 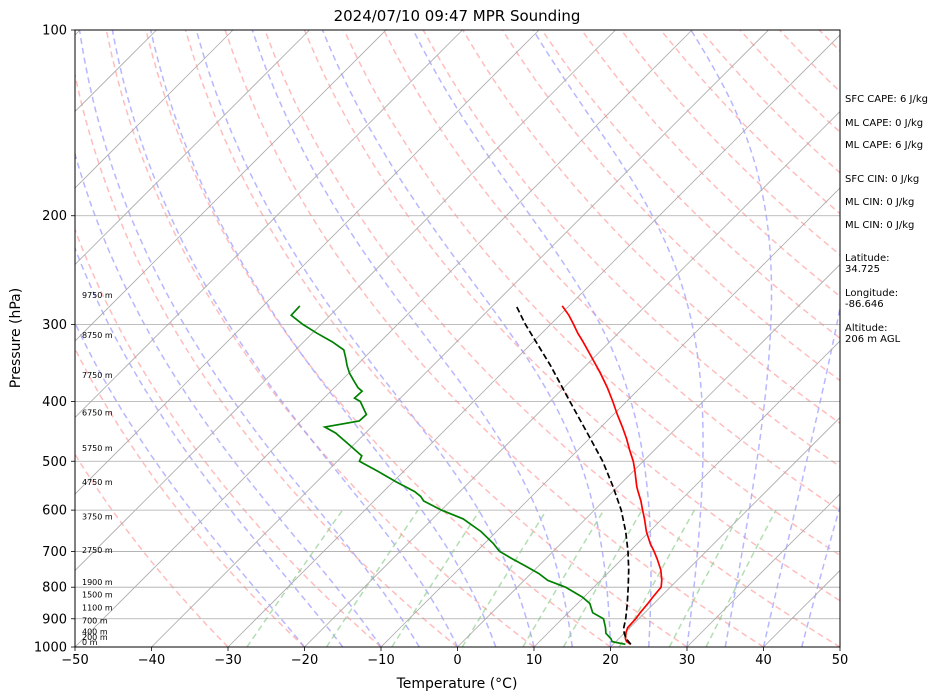 I want to click on y-tick-label: 400, so click(x=54, y=402).